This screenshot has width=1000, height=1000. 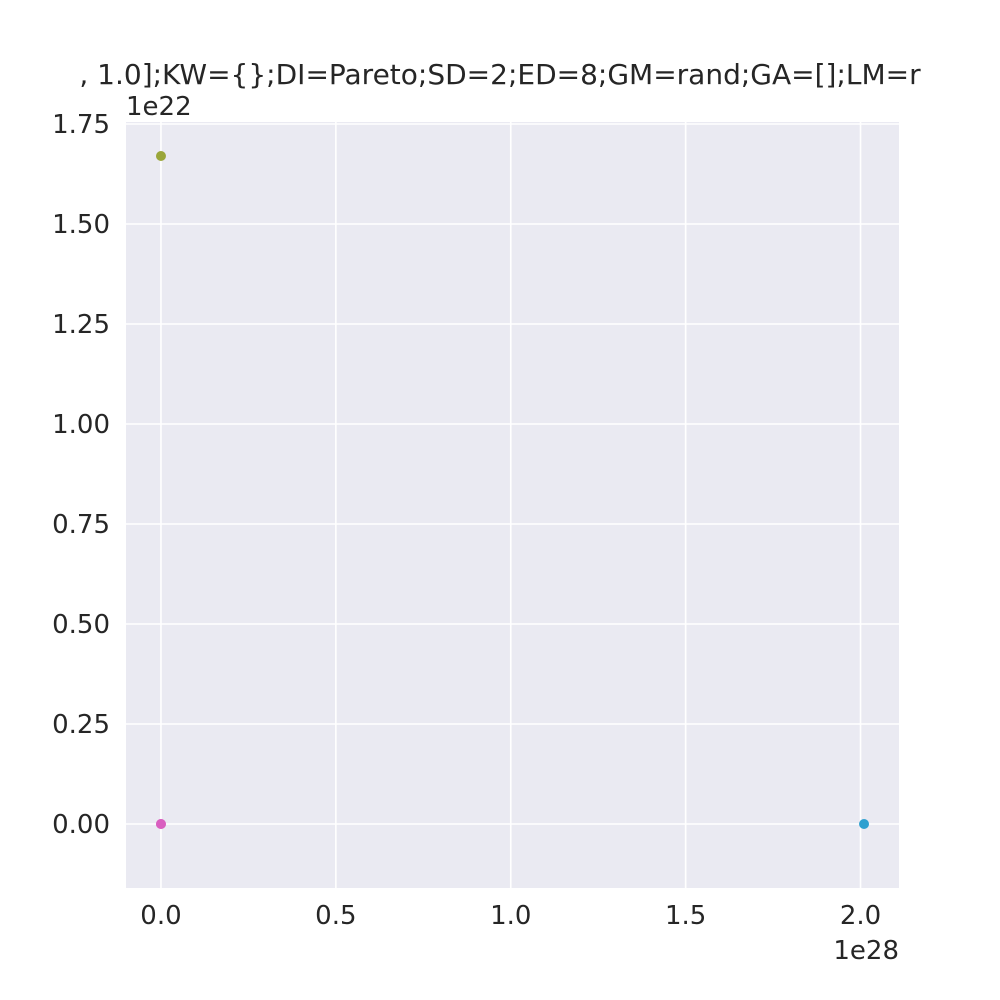 I want to click on y-tick-label: 0.00, so click(x=81, y=825).